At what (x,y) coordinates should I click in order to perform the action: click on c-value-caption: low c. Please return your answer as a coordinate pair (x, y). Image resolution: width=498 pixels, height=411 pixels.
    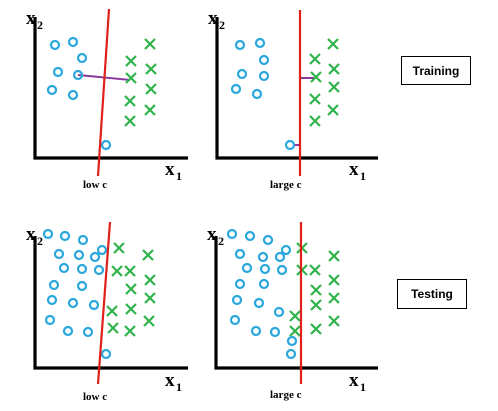
    Looking at the image, I should click on (95, 397).